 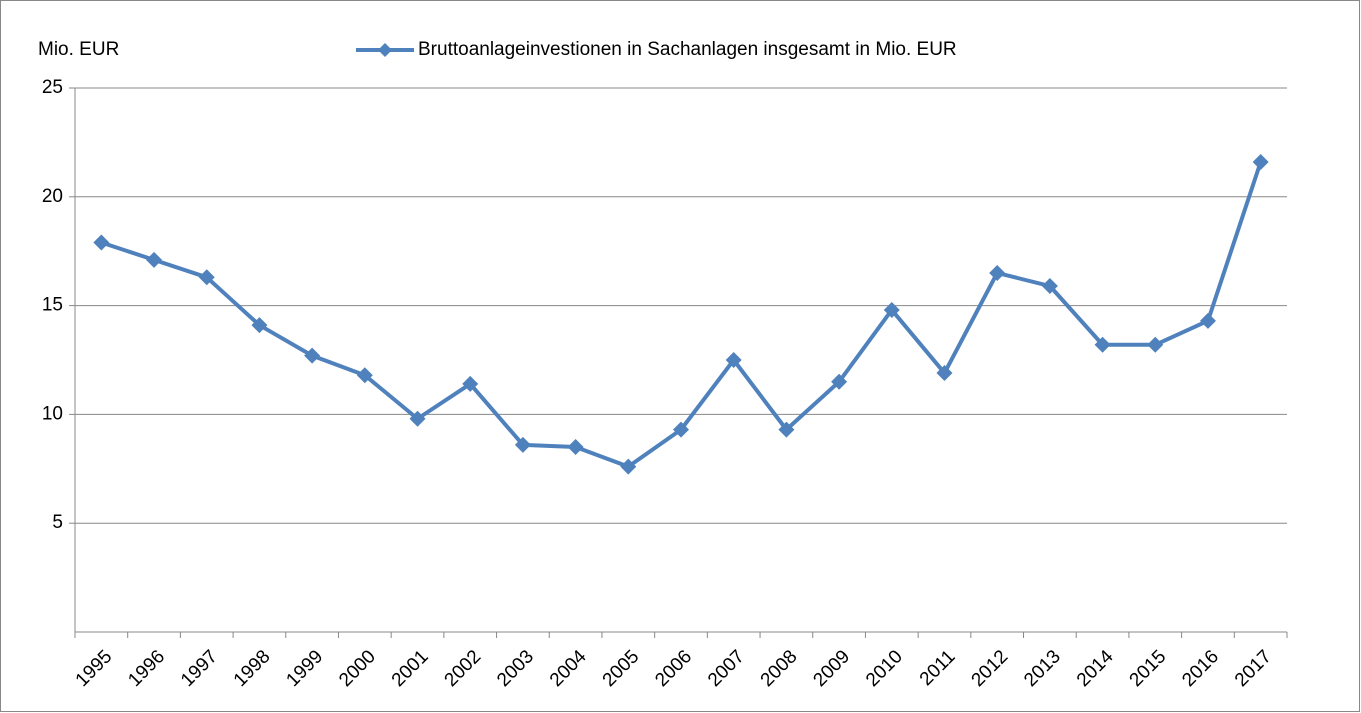 What do you see at coordinates (52, 196) in the screenshot?
I see `y-tick-label: 20` at bounding box center [52, 196].